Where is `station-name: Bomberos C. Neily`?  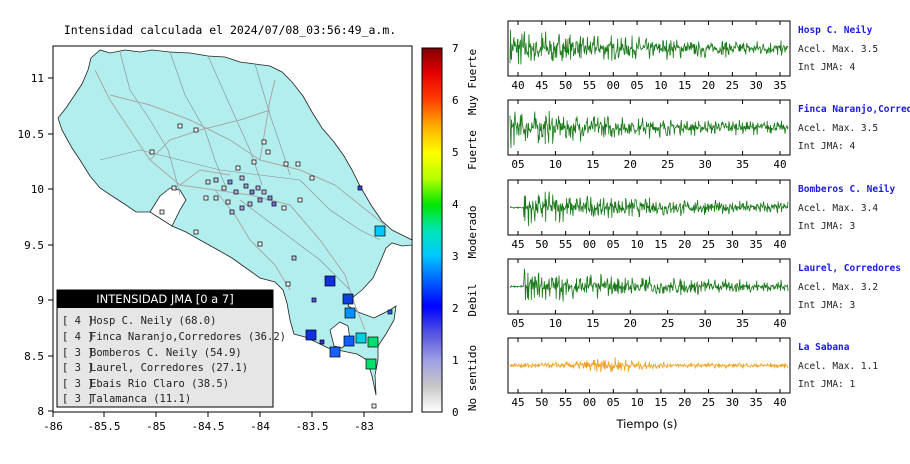 station-name: Bomberos C. Neily is located at coordinates (847, 189).